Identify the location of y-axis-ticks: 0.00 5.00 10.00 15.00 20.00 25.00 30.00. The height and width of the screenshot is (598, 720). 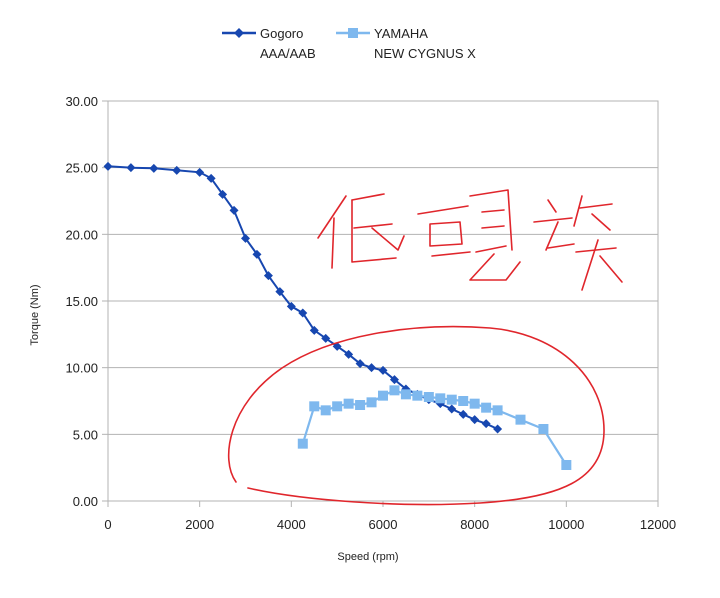
(86, 301).